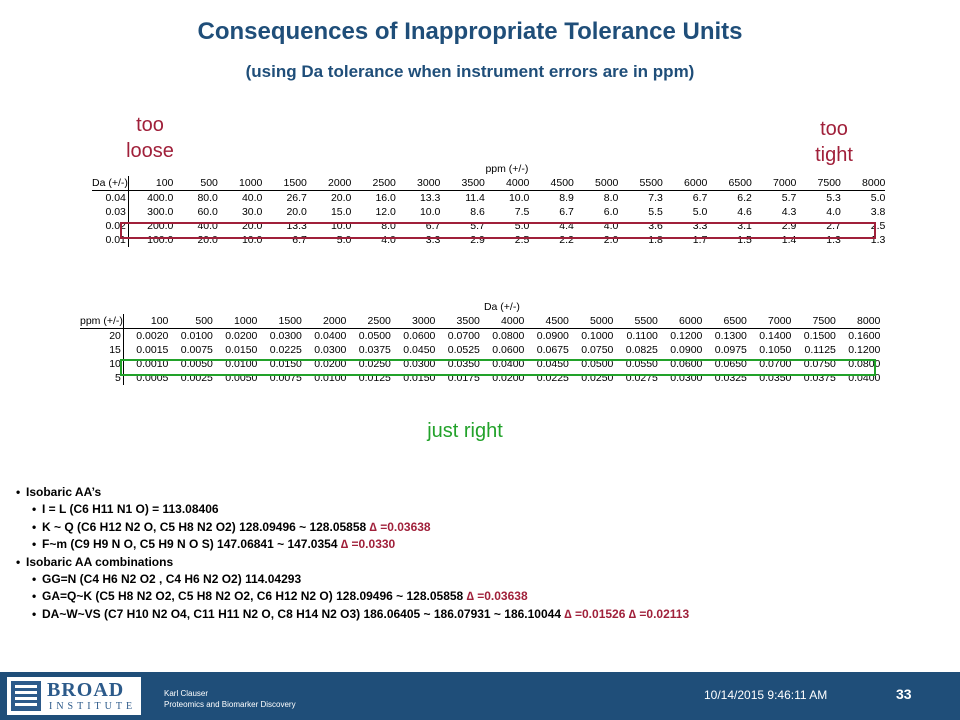 The width and height of the screenshot is (960, 720). Describe the element at coordinates (102, 364) in the screenshot. I see `row-label: 10` at that location.